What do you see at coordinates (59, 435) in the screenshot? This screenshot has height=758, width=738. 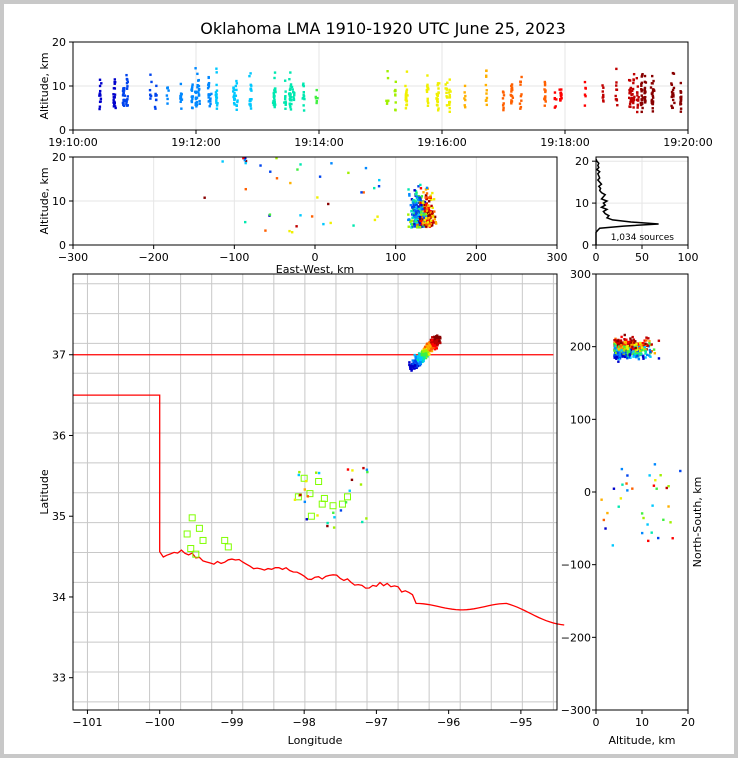 I see `y-tick-label: 36` at bounding box center [59, 435].